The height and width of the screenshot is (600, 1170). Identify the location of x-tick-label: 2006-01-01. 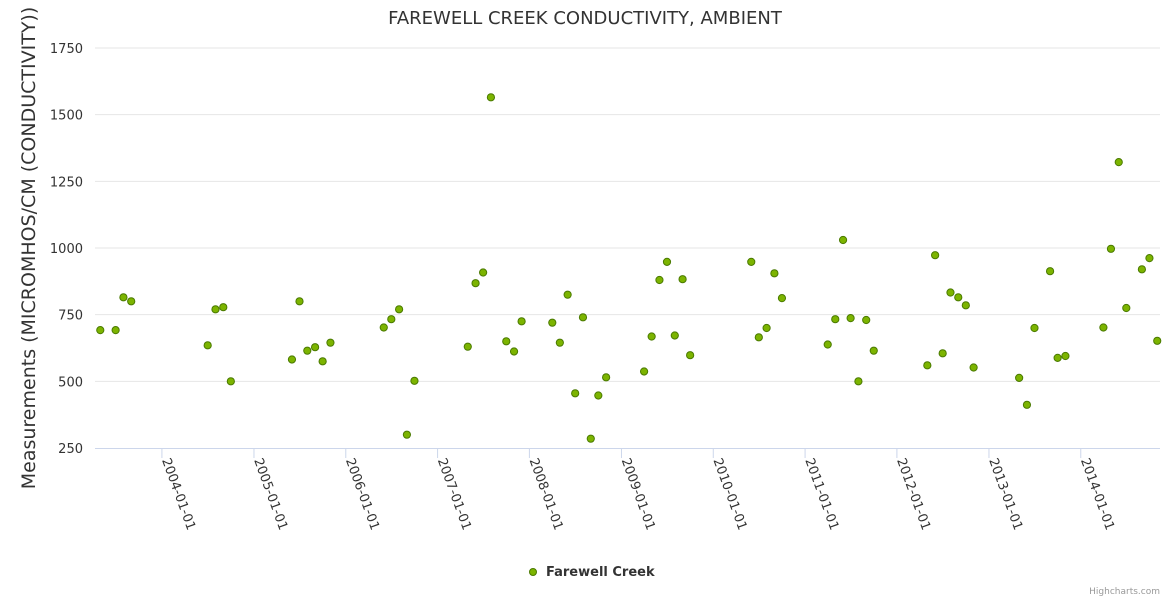
(362, 494).